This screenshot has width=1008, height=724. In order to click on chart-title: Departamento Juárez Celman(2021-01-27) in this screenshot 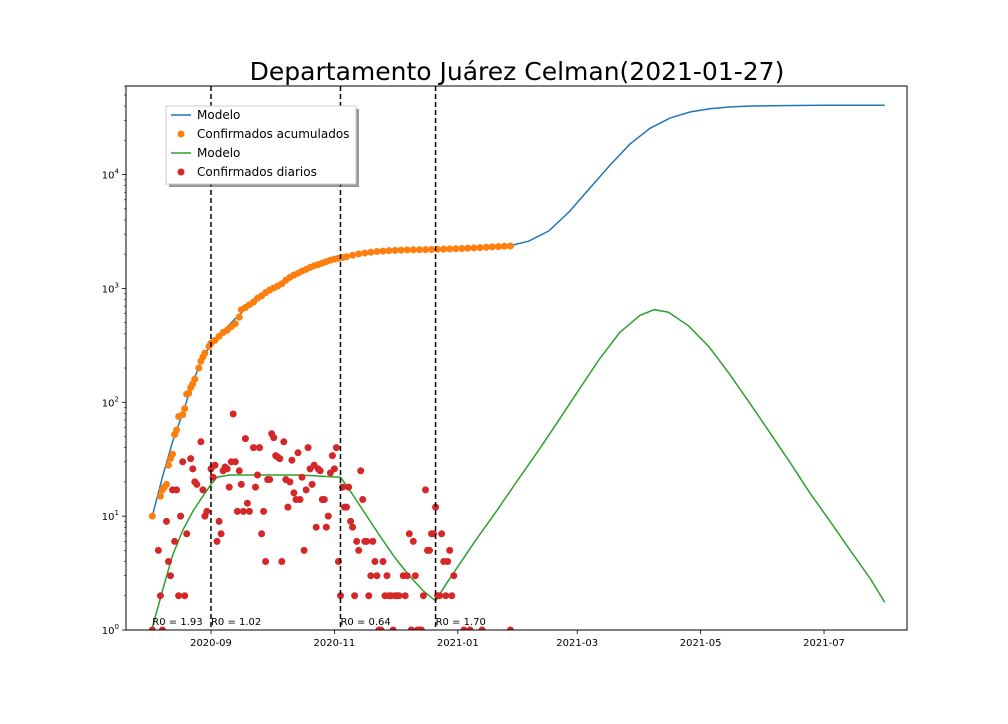, I will do `click(517, 71)`.